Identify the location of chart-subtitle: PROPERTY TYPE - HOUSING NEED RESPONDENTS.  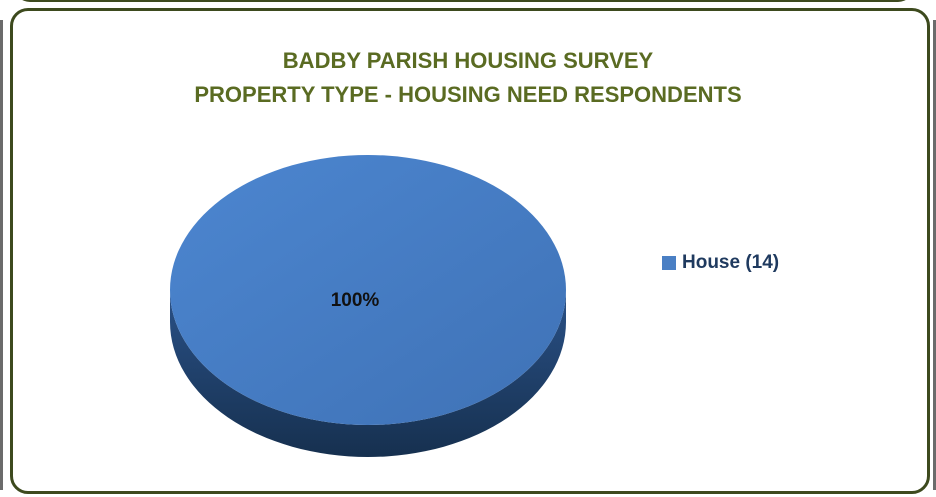
(468, 94).